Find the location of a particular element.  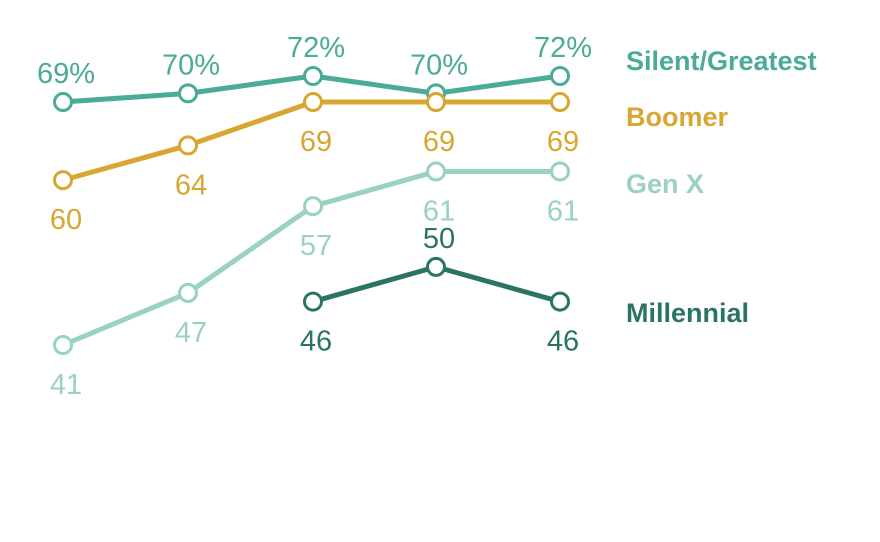

legend-label-silent-greatest: Silent/Greatest is located at coordinates (721, 61).